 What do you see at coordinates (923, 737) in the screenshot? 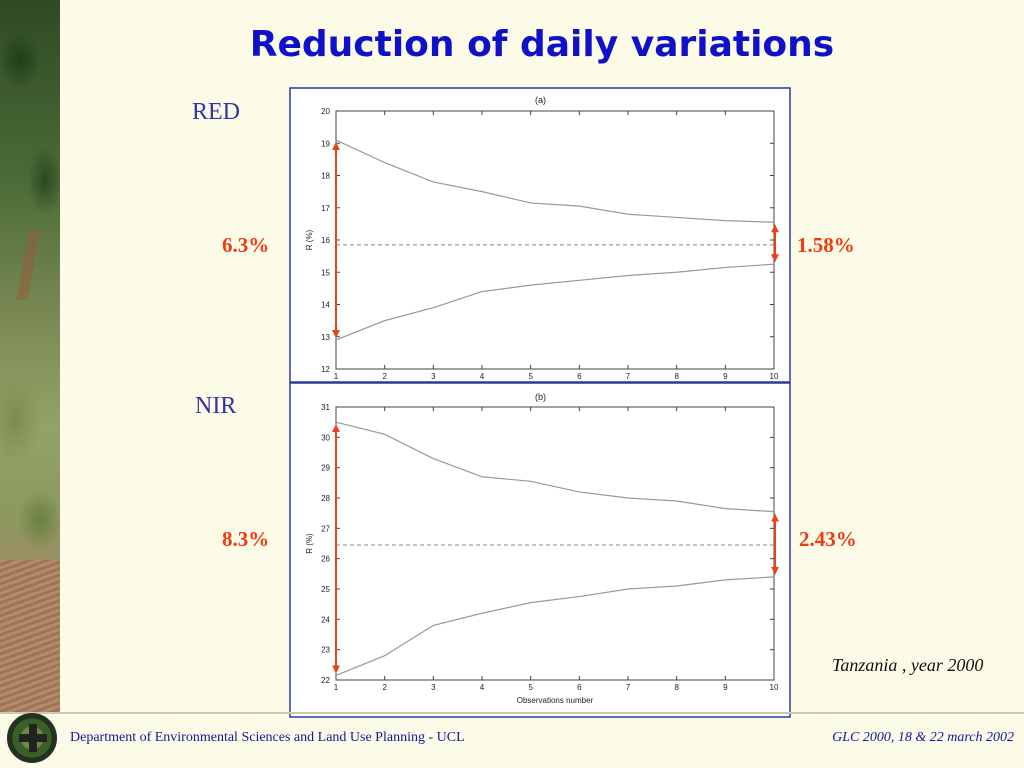
I see `footer-conference: GLC 2000, 18 & 22 march 2002` at bounding box center [923, 737].